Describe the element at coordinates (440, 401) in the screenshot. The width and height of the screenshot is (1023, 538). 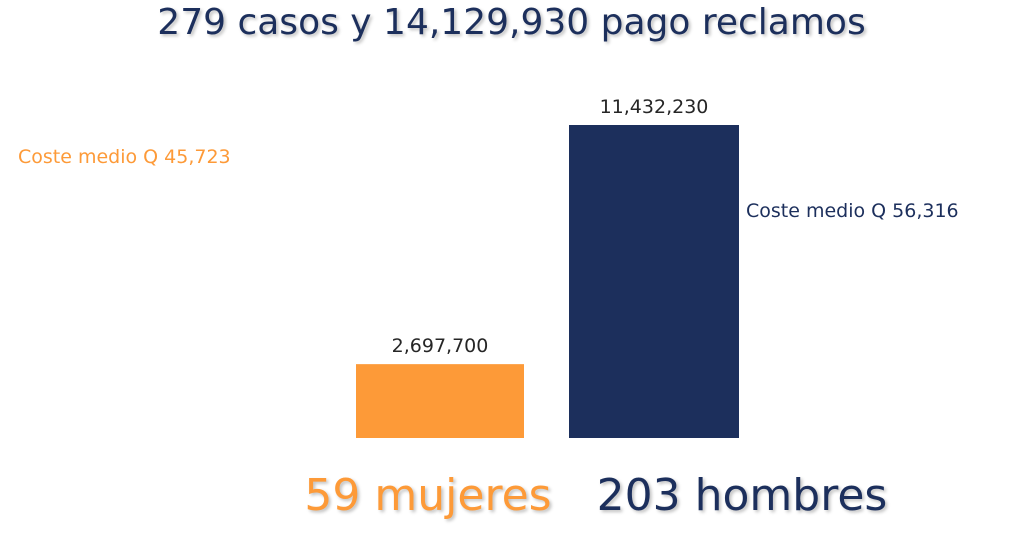
I see `bar-women` at that location.